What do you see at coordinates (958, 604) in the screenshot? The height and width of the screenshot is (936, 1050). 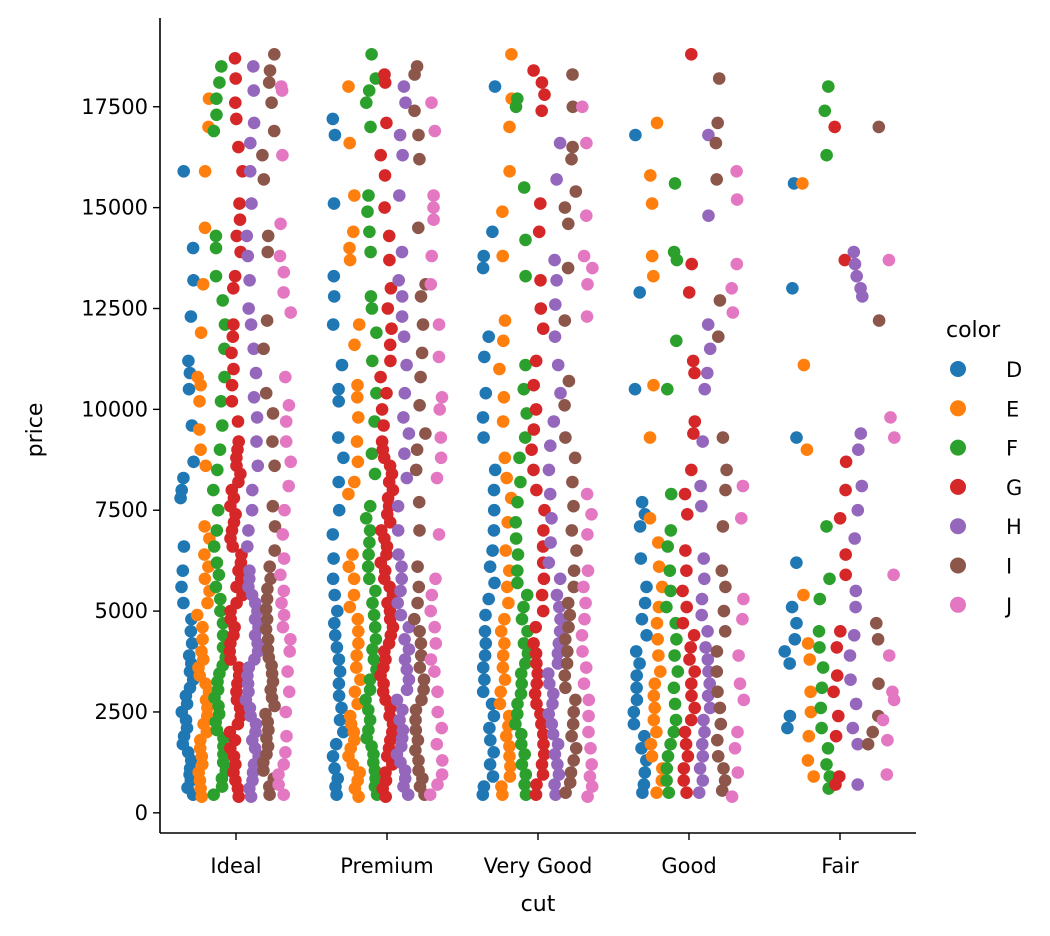 I see `legend-marker-J` at bounding box center [958, 604].